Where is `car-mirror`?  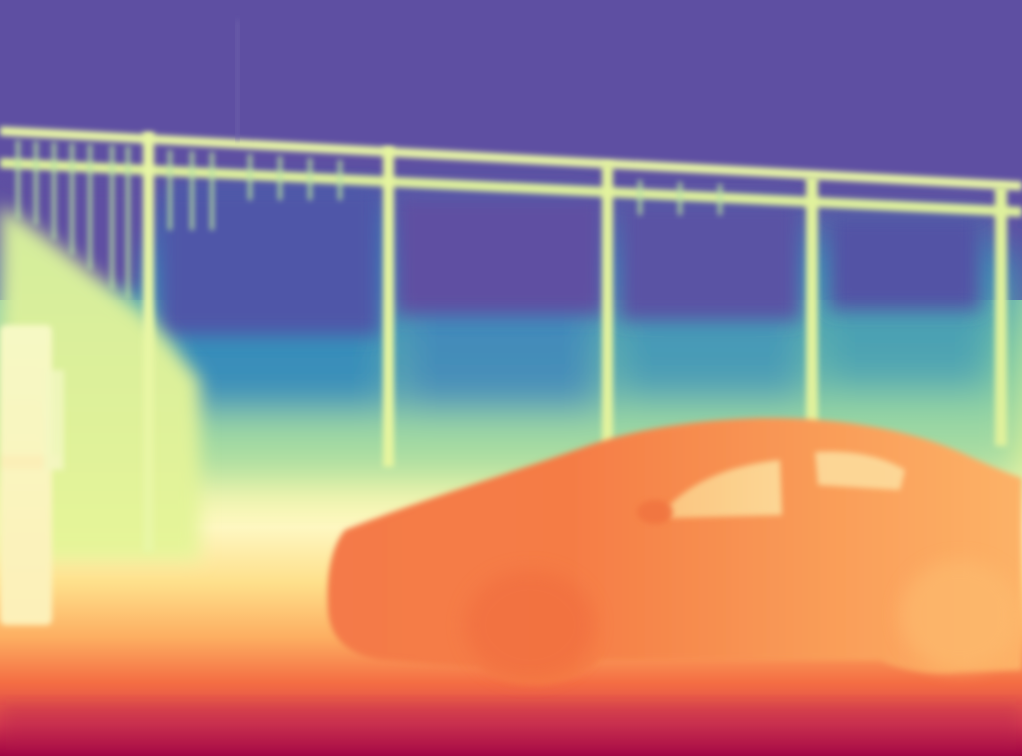 car-mirror is located at coordinates (655, 512).